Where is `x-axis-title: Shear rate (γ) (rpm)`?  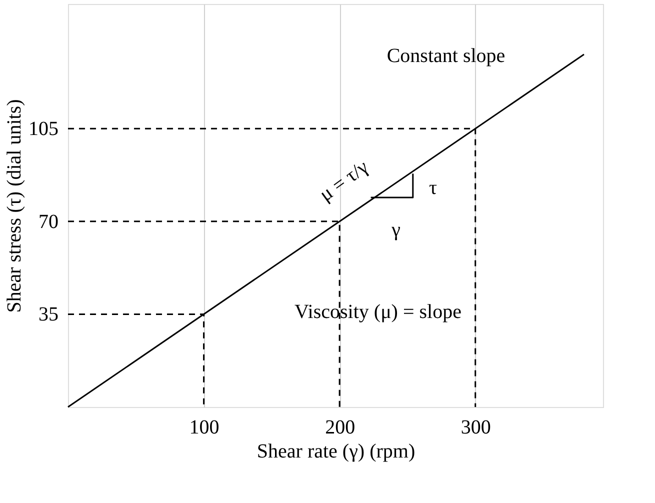
x-axis-title: Shear rate (γ) (rpm) is located at coordinates (336, 451).